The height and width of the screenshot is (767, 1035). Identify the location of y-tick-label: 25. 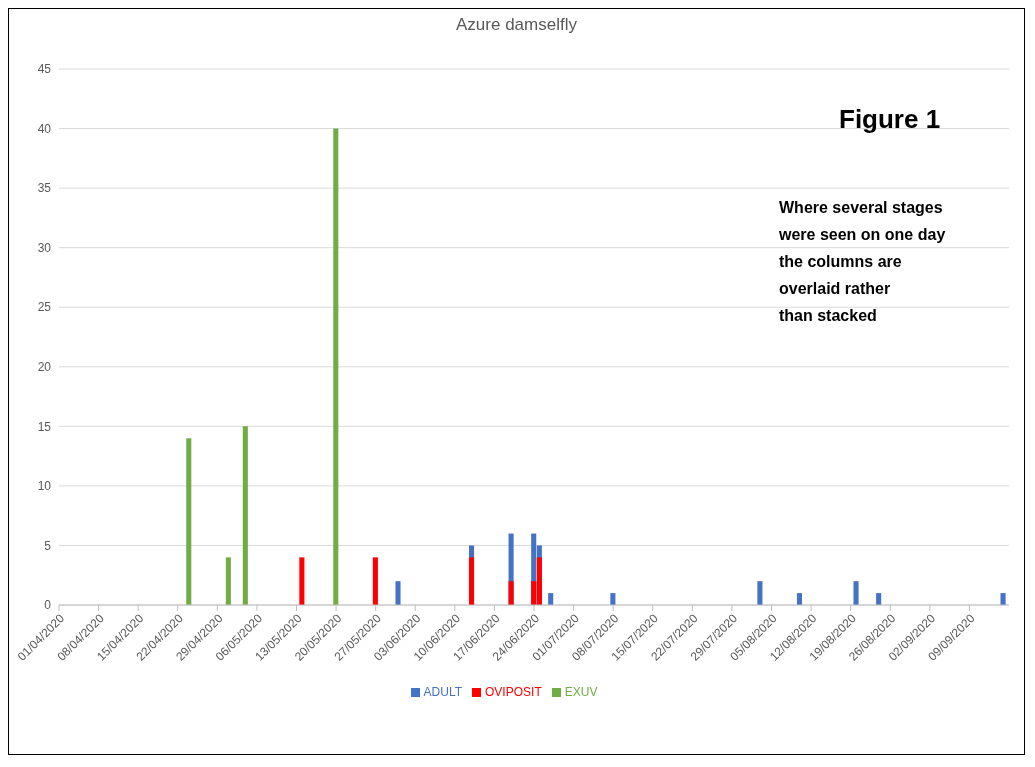
(44, 307).